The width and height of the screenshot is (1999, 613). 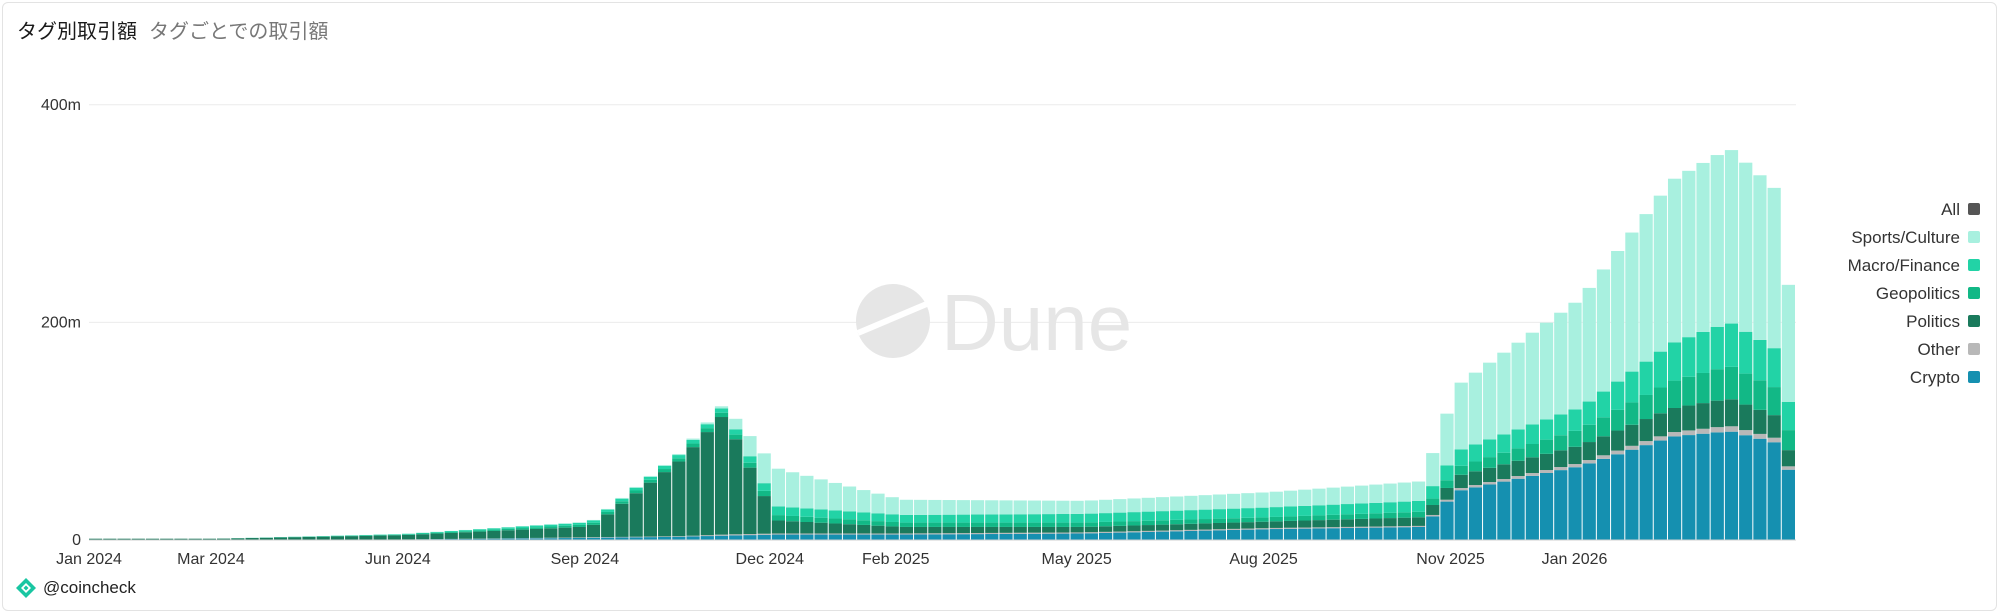 What do you see at coordinates (239, 31) in the screenshot?
I see `chart-subtitle: タグごとでの取引額` at bounding box center [239, 31].